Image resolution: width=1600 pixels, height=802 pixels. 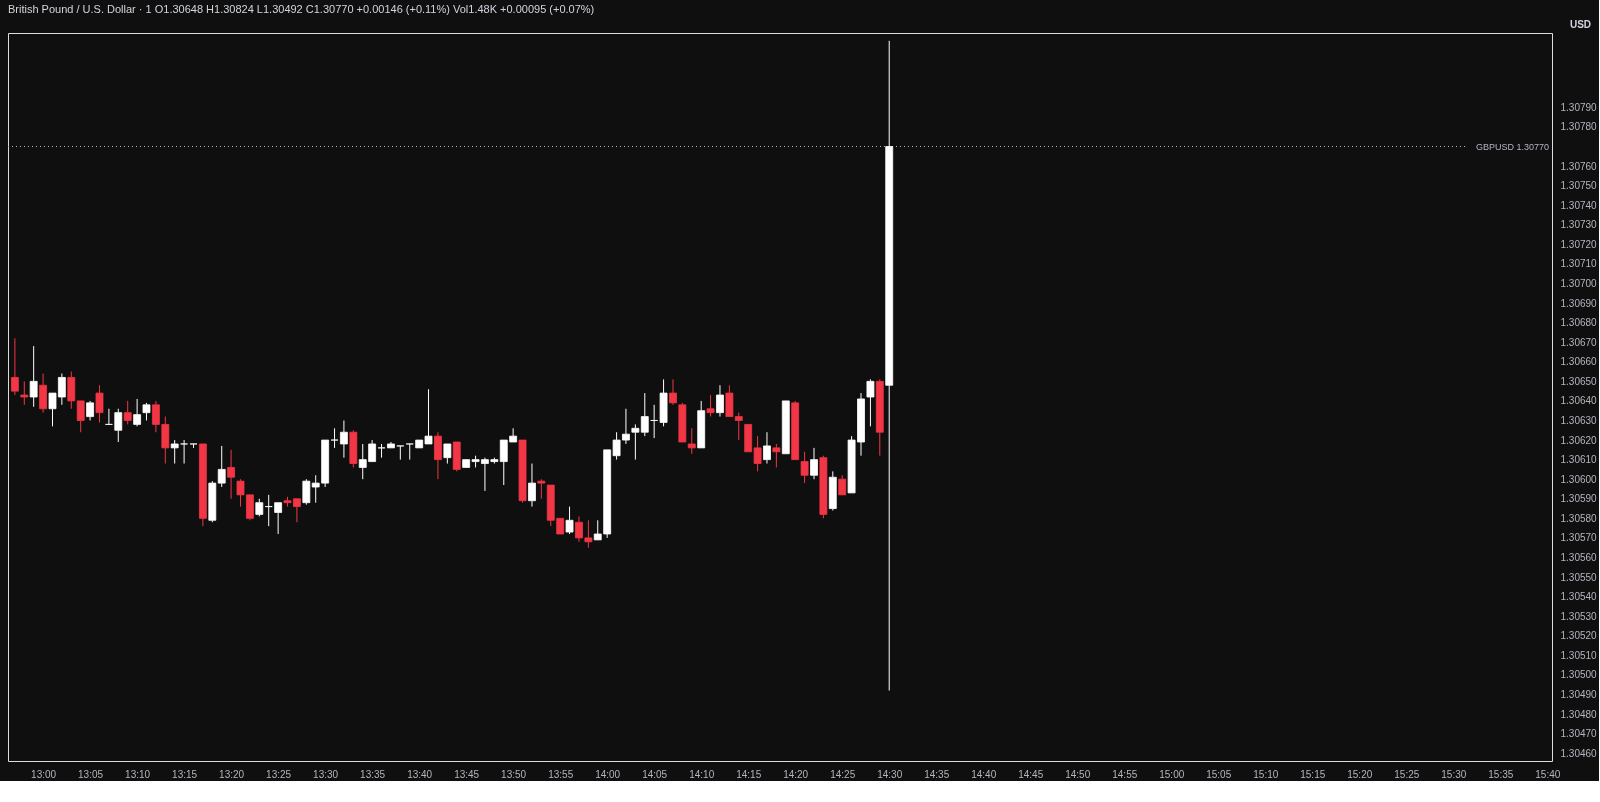 I want to click on y-tick-label: 1.30590, so click(x=1579, y=499).